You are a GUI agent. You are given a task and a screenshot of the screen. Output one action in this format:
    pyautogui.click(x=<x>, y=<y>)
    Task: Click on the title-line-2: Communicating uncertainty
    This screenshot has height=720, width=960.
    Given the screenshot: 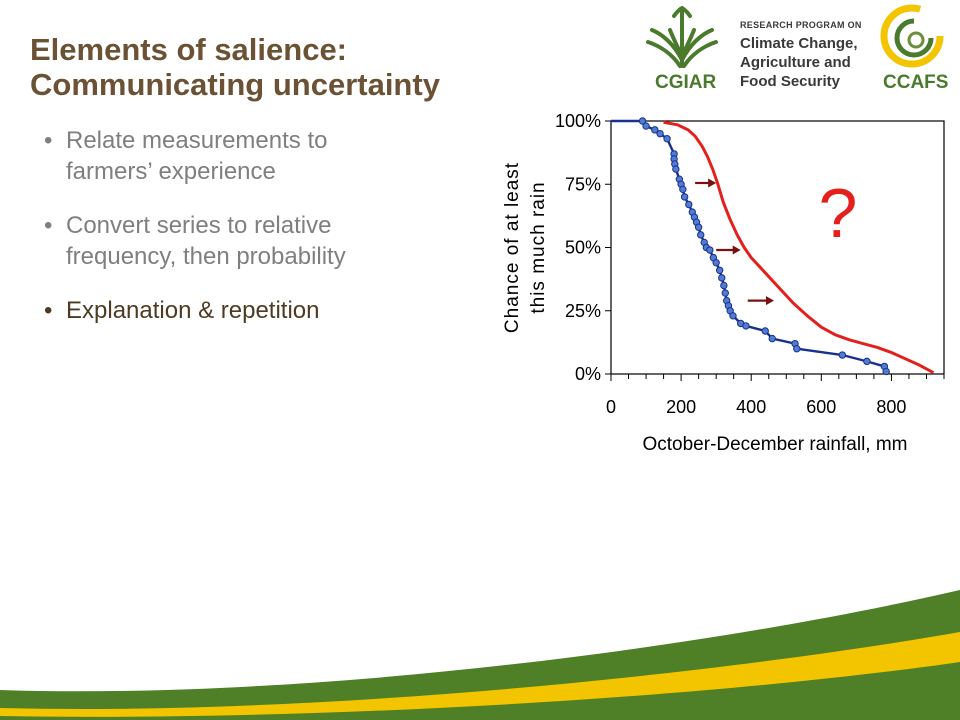 What is the action you would take?
    pyautogui.click(x=235, y=84)
    